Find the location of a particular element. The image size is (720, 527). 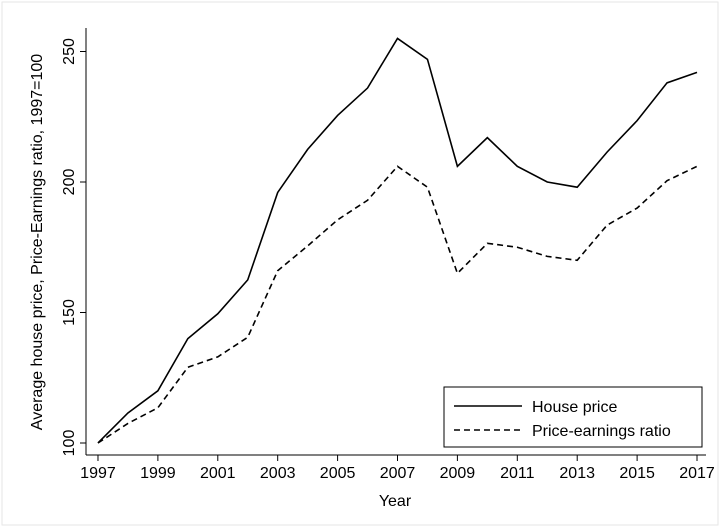

x-tick-label: 2015 is located at coordinates (637, 473).